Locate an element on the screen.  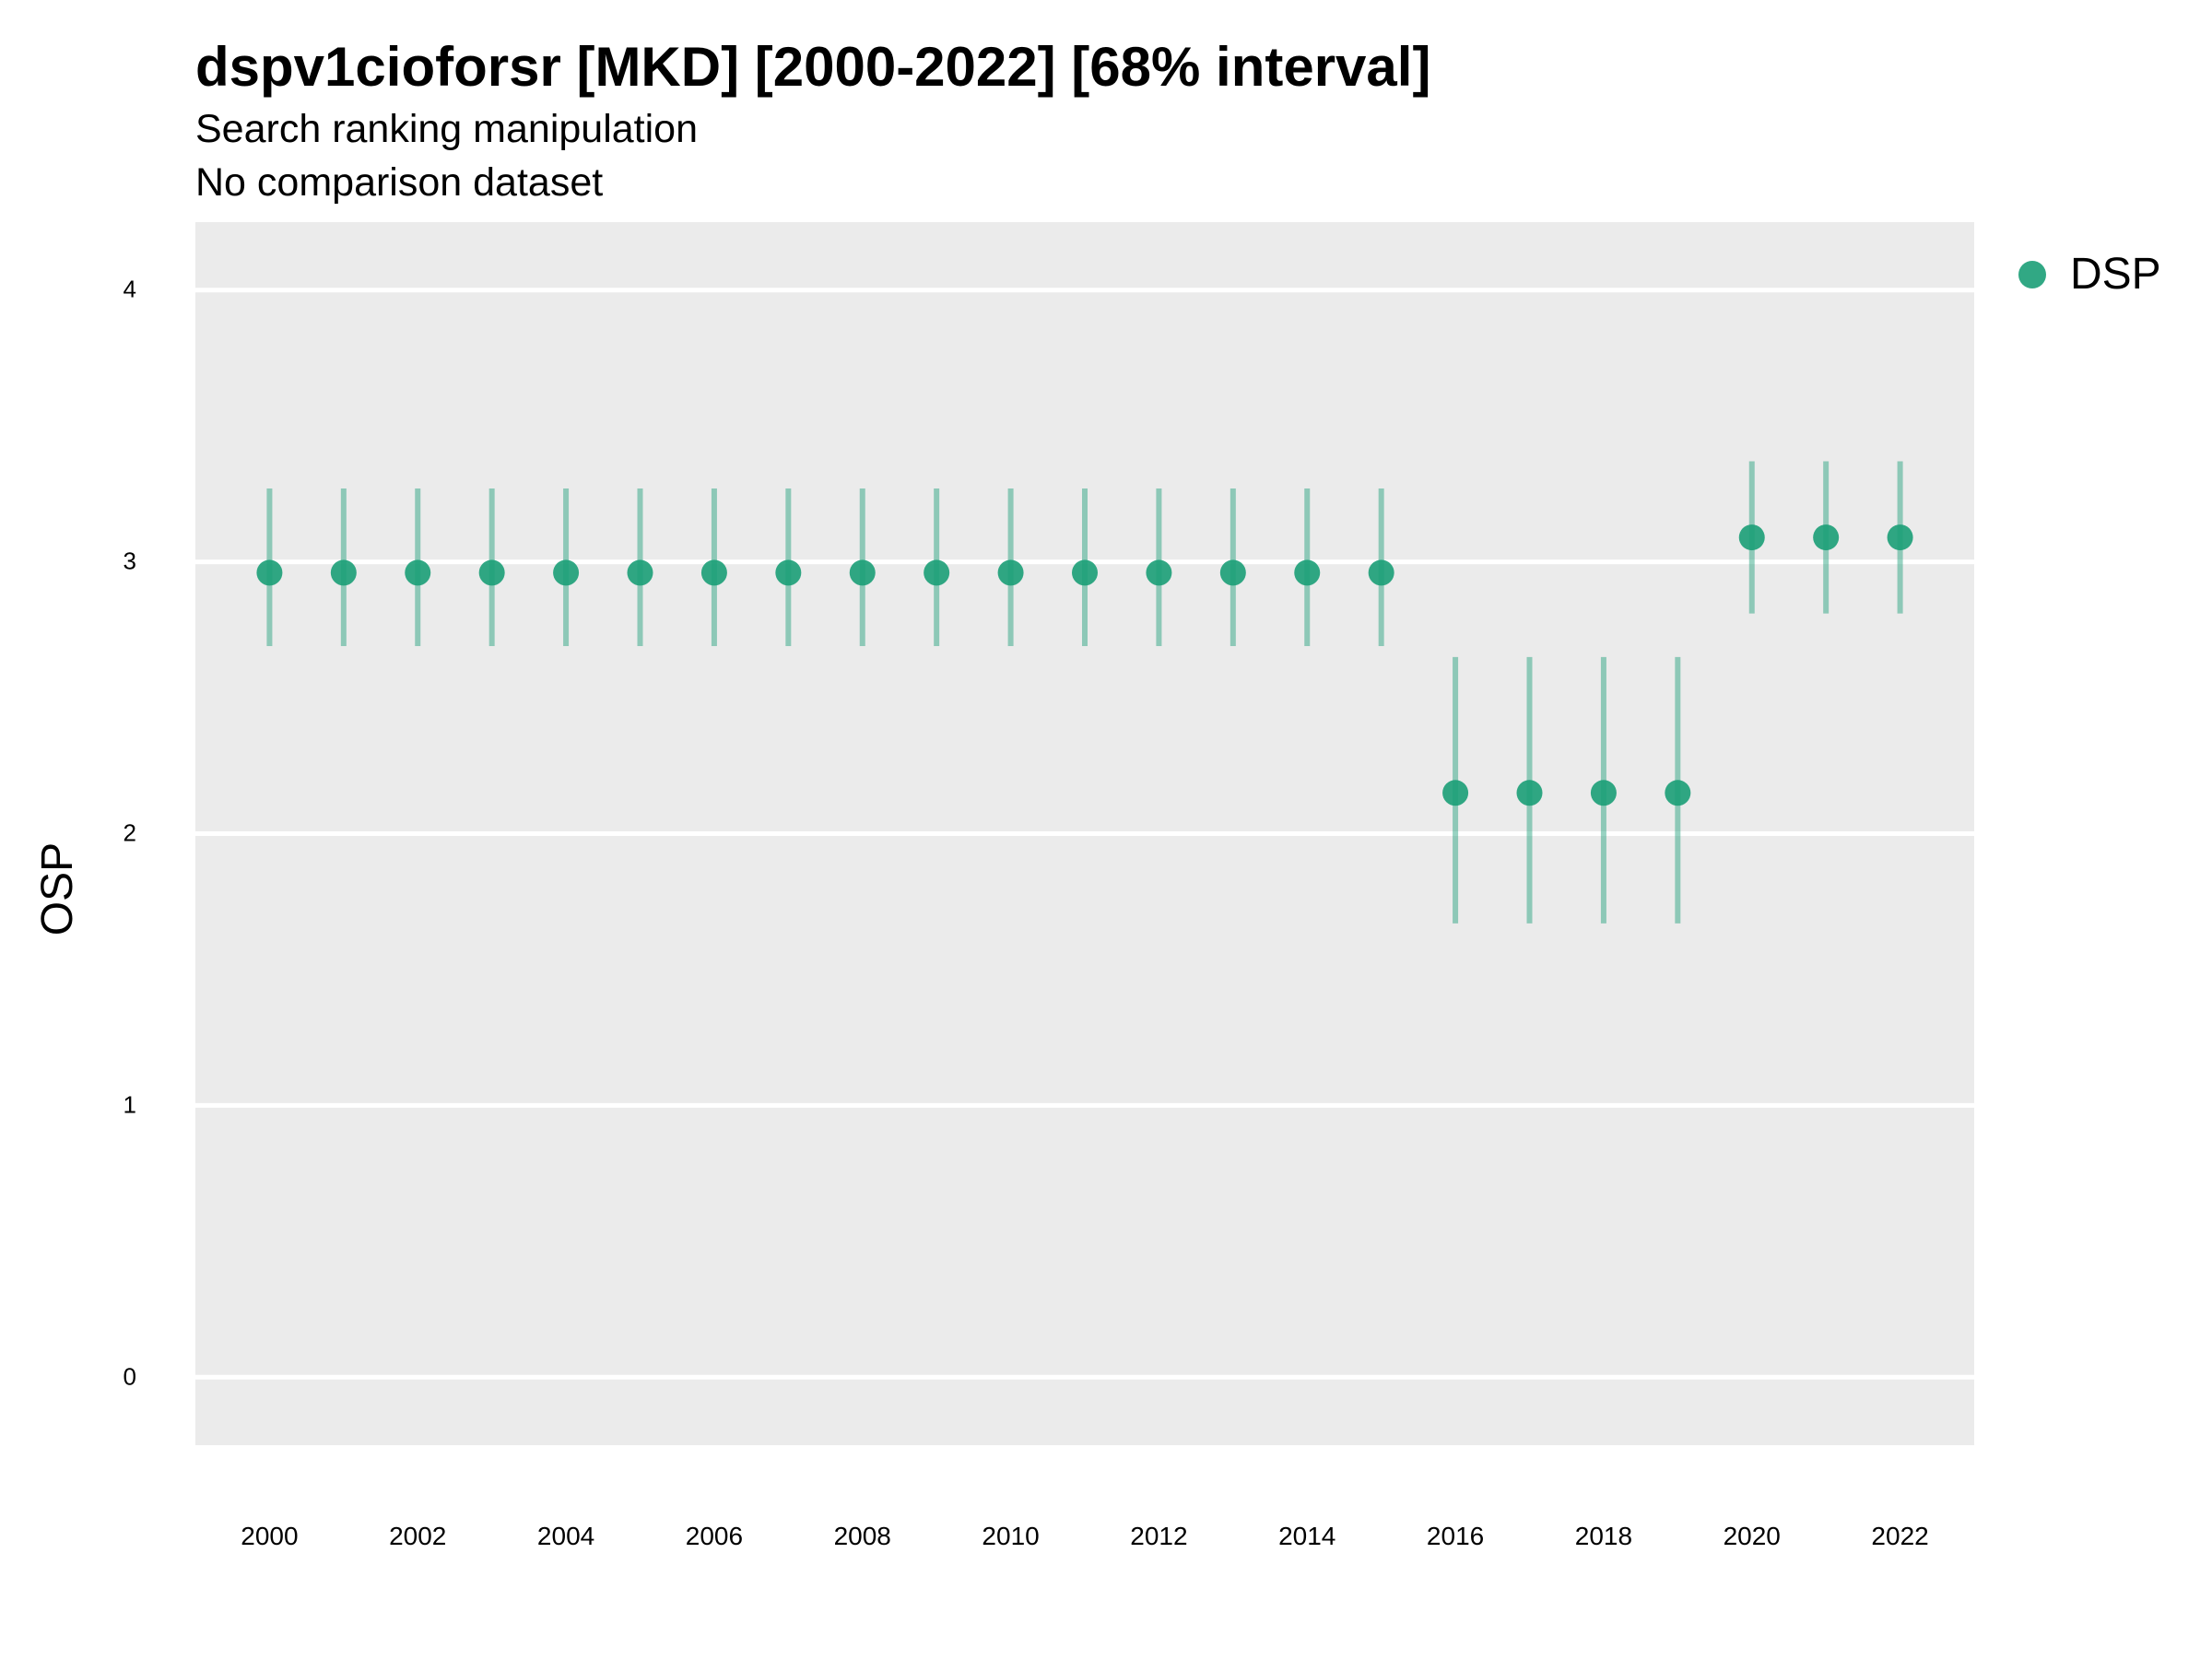
y-tick-label: 1 is located at coordinates (130, 1104).